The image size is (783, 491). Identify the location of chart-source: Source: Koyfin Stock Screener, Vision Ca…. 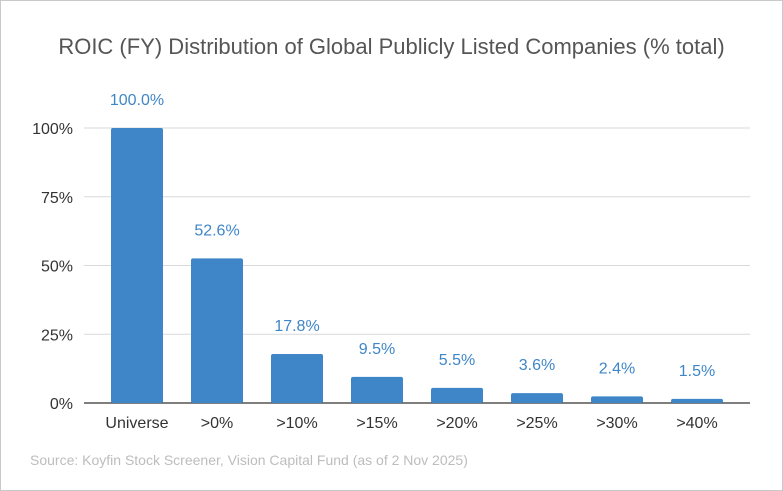
(249, 460).